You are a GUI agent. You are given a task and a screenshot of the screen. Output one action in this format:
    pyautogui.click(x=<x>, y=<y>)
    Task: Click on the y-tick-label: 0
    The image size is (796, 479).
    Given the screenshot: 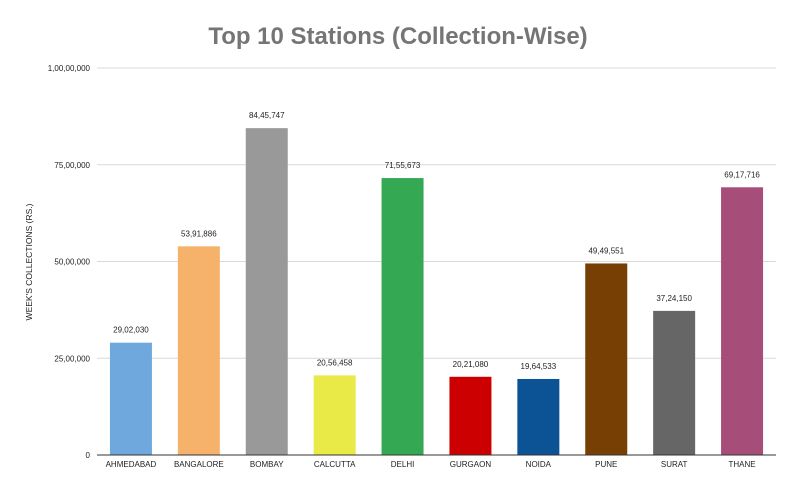 What is the action you would take?
    pyautogui.click(x=88, y=455)
    